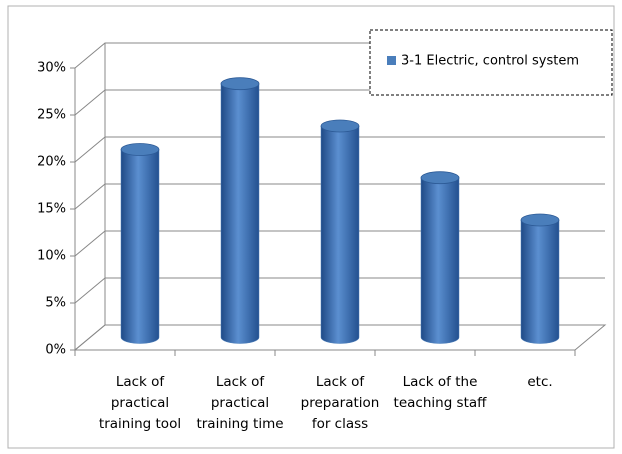 The image size is (622, 454). I want to click on y-tick-label: 10%, so click(51, 256).